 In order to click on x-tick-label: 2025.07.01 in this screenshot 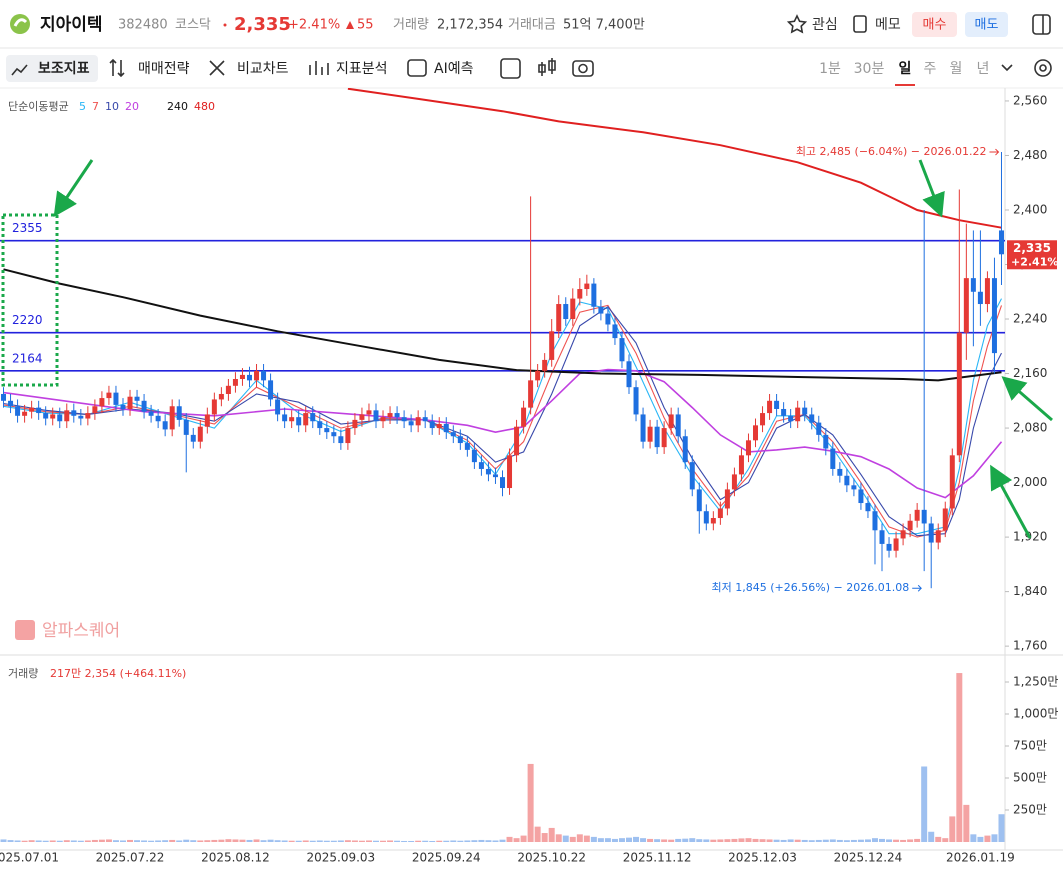, I will do `click(29, 858)`.